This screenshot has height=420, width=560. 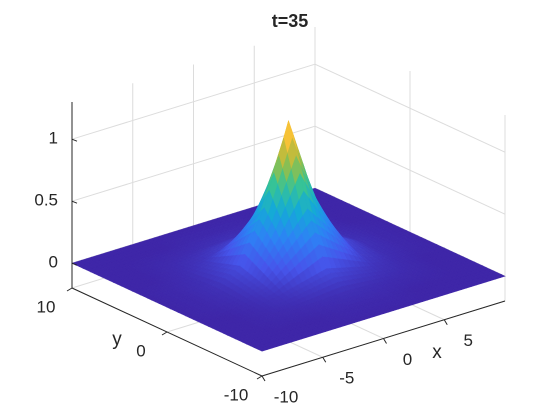 I want to click on x-tick-label: -5, so click(x=346, y=378).